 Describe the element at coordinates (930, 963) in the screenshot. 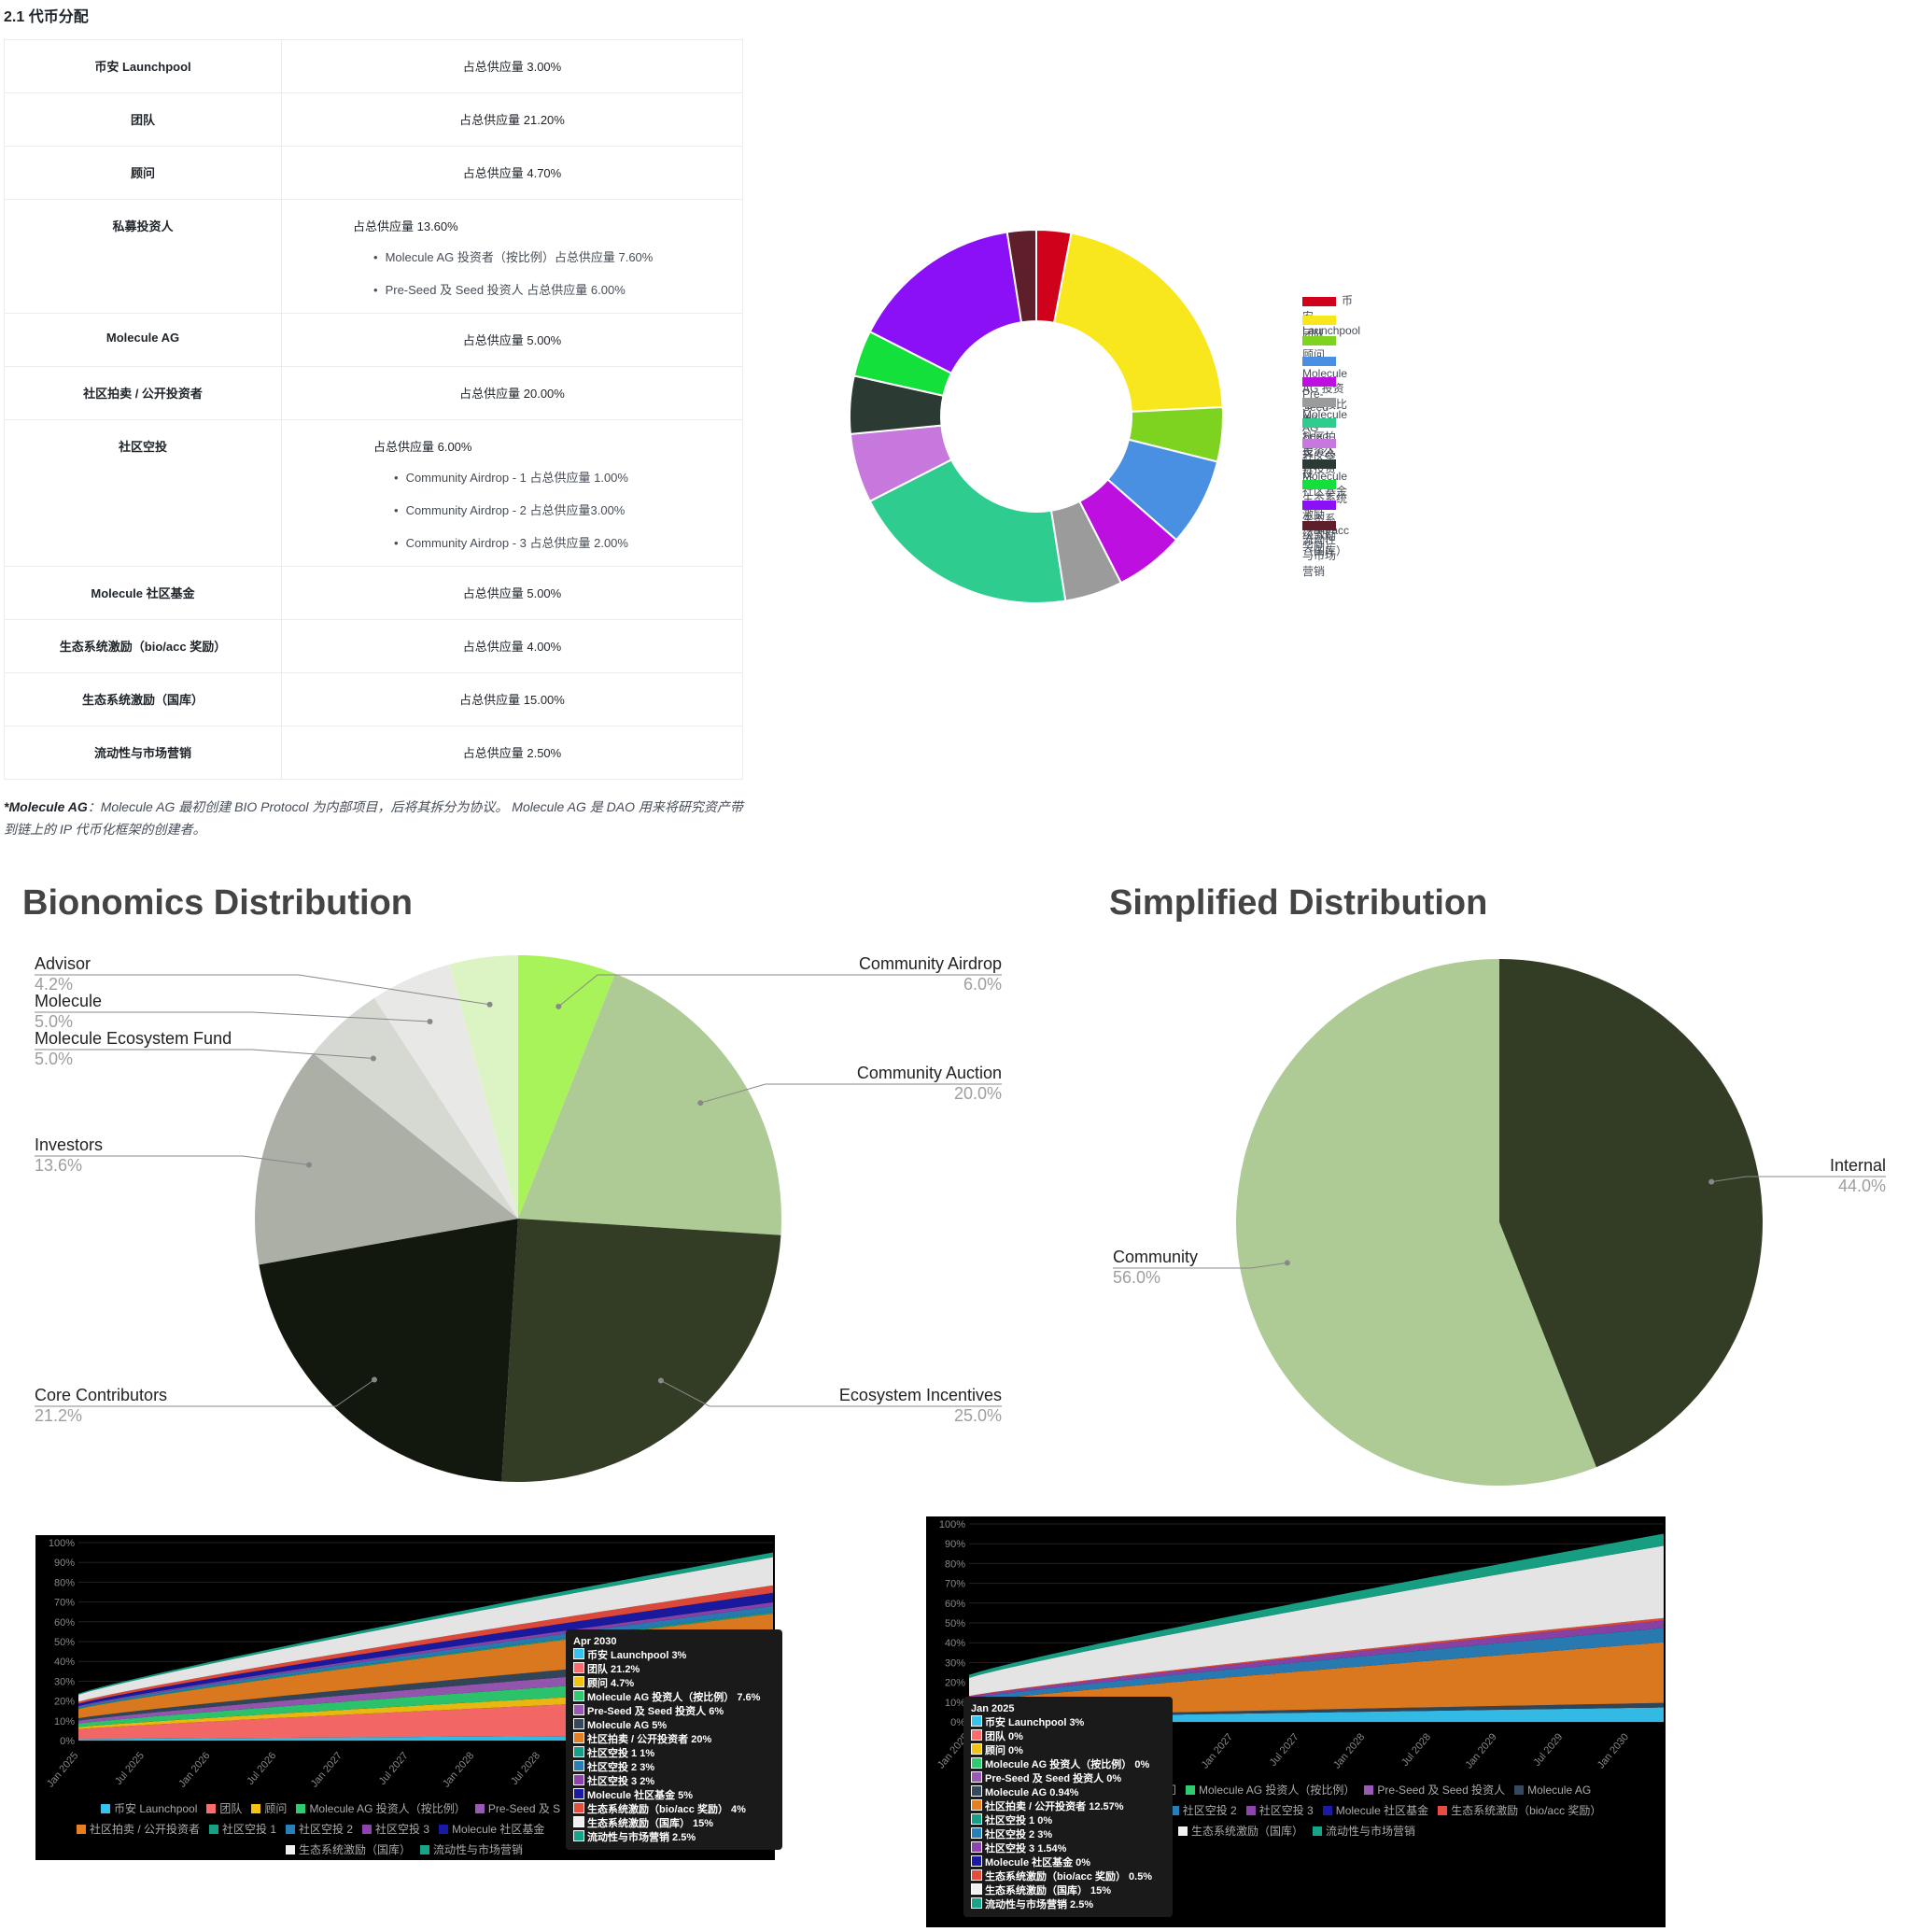

I see `slice-label: Community Airdrop` at that location.